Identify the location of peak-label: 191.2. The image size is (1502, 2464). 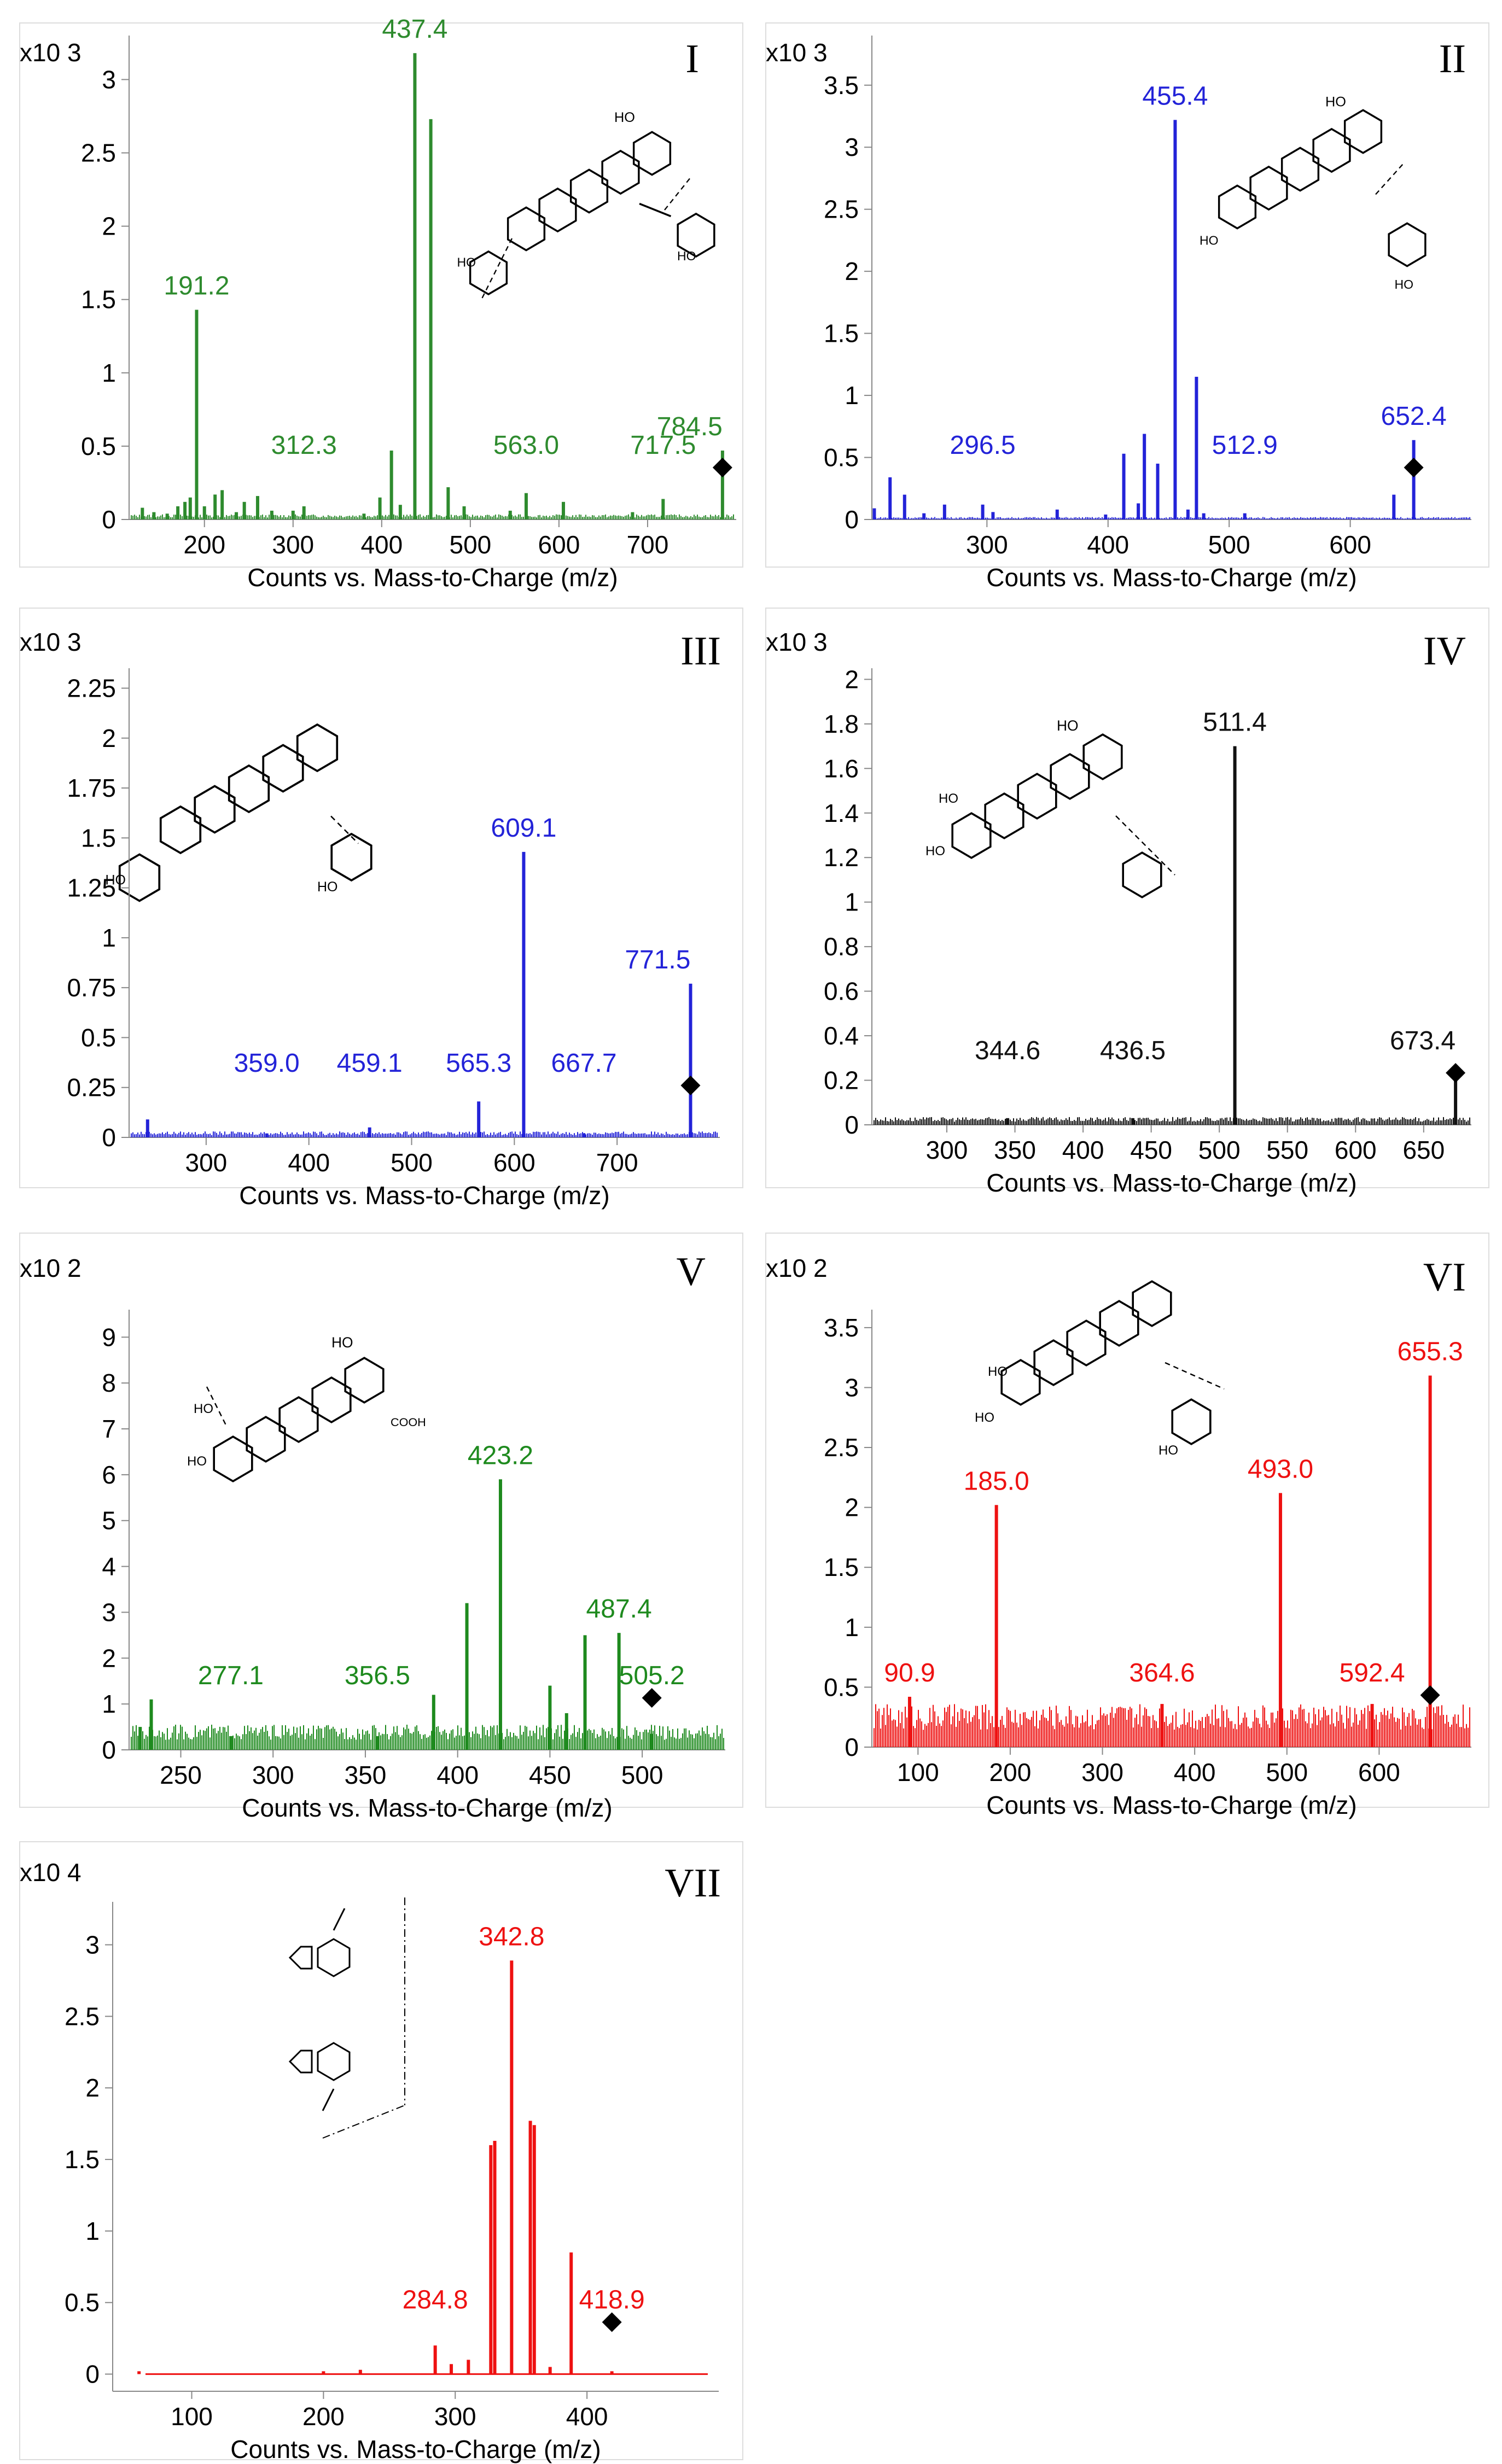
(197, 286).